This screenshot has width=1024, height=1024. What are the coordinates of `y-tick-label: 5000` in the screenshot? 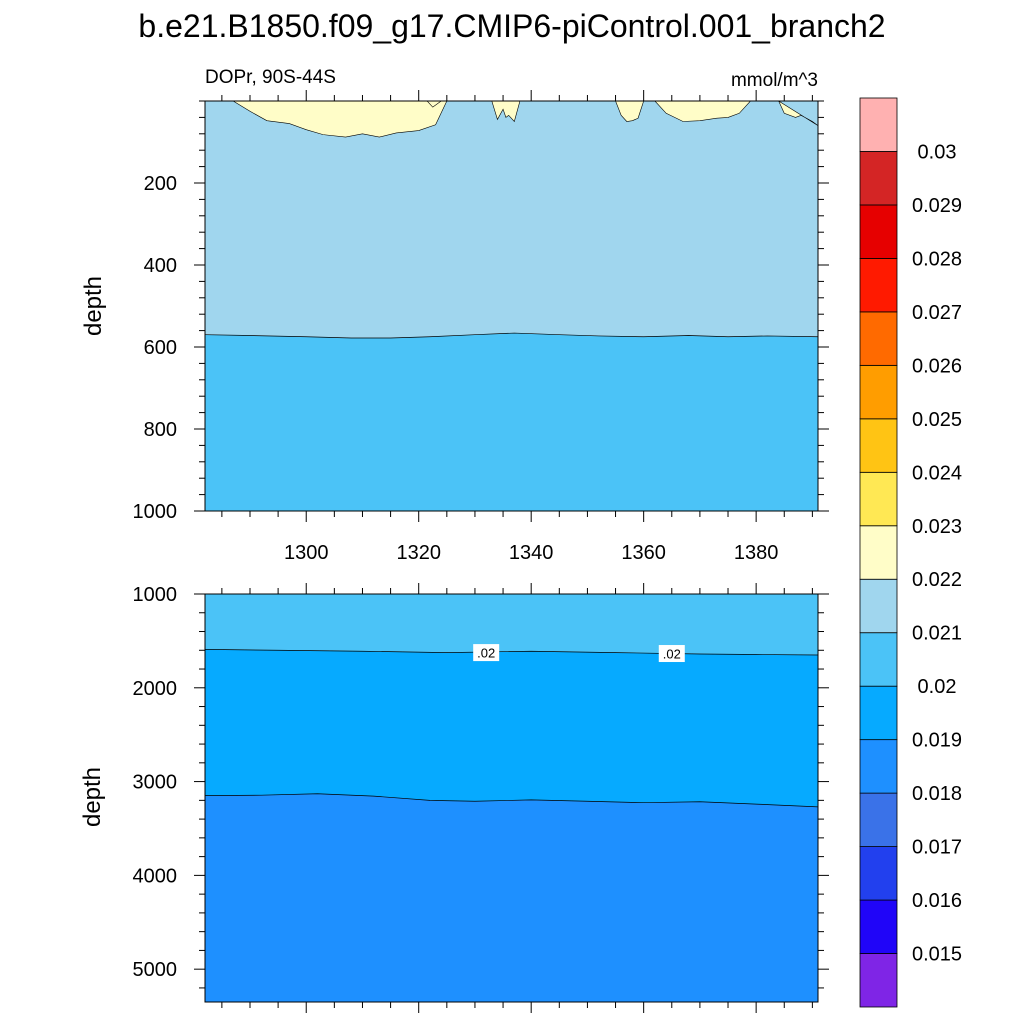 It's located at (155, 970).